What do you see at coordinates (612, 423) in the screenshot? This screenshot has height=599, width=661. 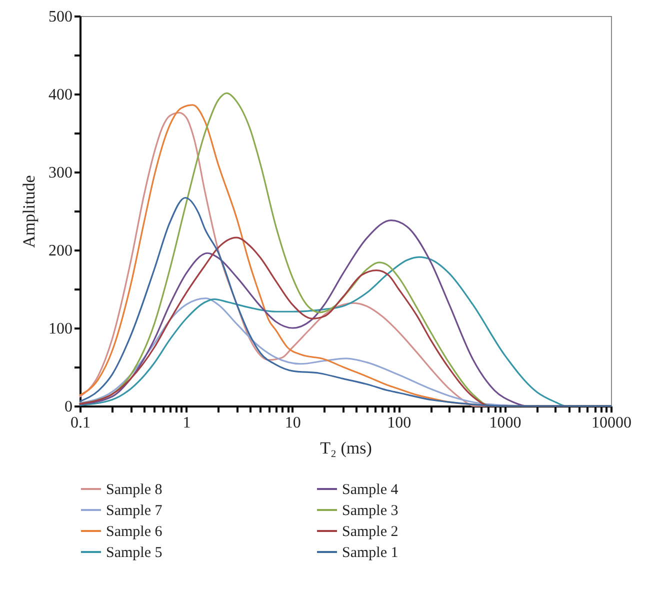 I see `x-tick-label: 10000` at bounding box center [612, 423].